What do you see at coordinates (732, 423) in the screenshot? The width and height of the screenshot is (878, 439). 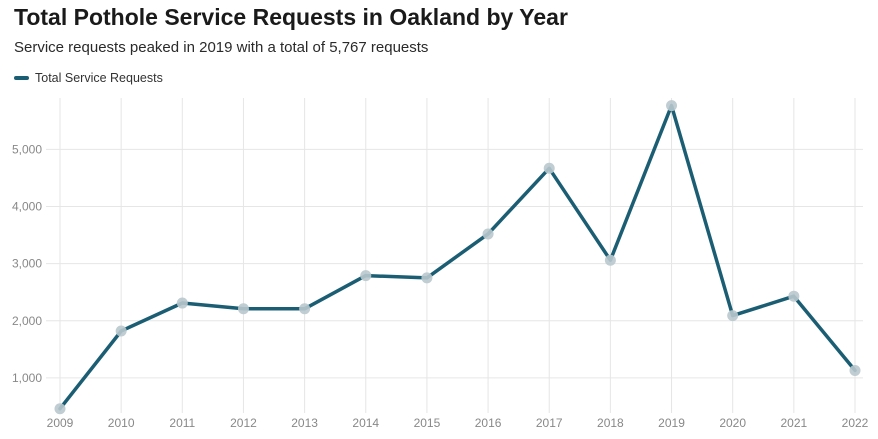 I see `x-tick-label: 2020` at bounding box center [732, 423].